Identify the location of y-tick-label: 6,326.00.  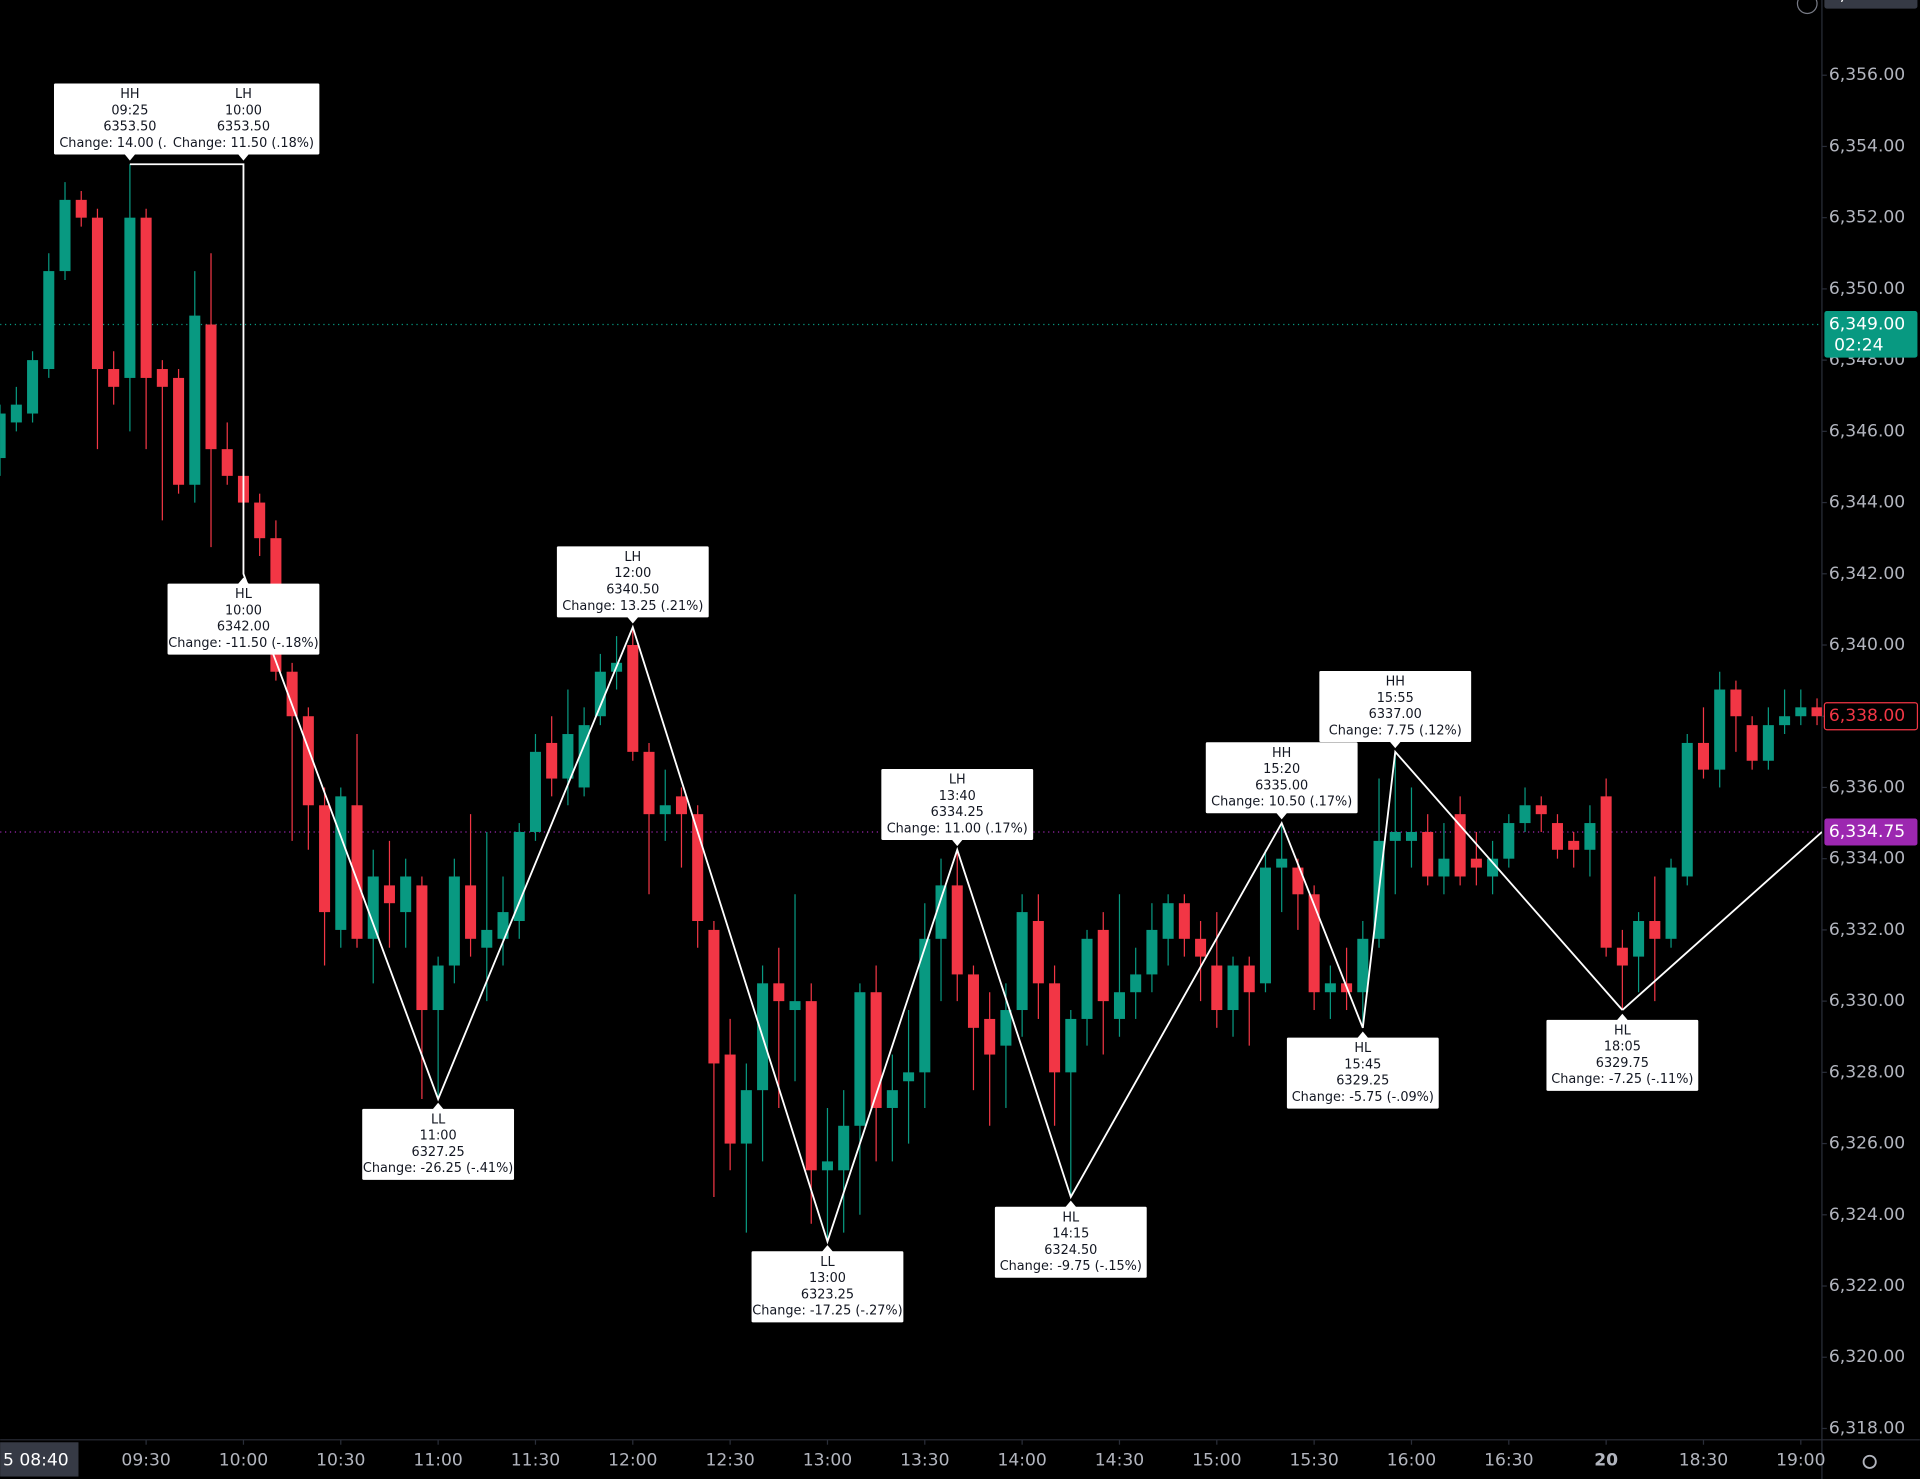
(1867, 1144).